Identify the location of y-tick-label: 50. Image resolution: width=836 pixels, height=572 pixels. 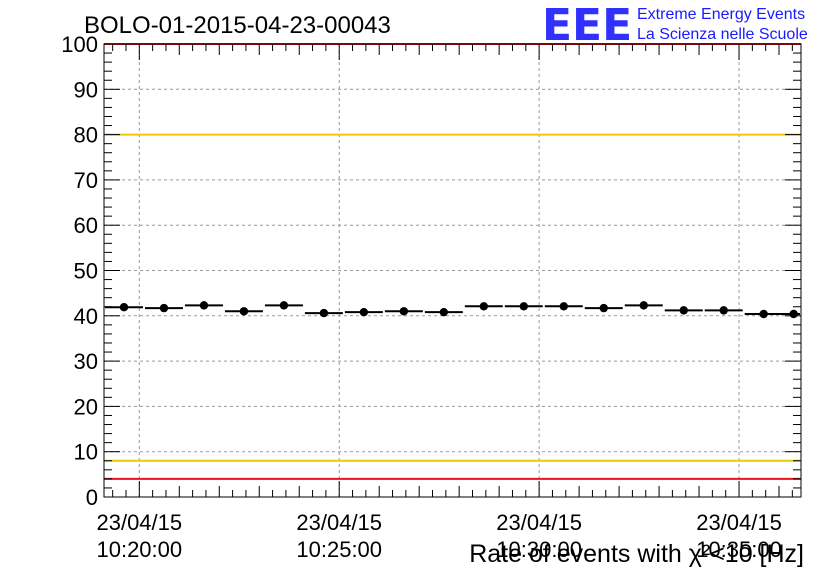
(86, 271).